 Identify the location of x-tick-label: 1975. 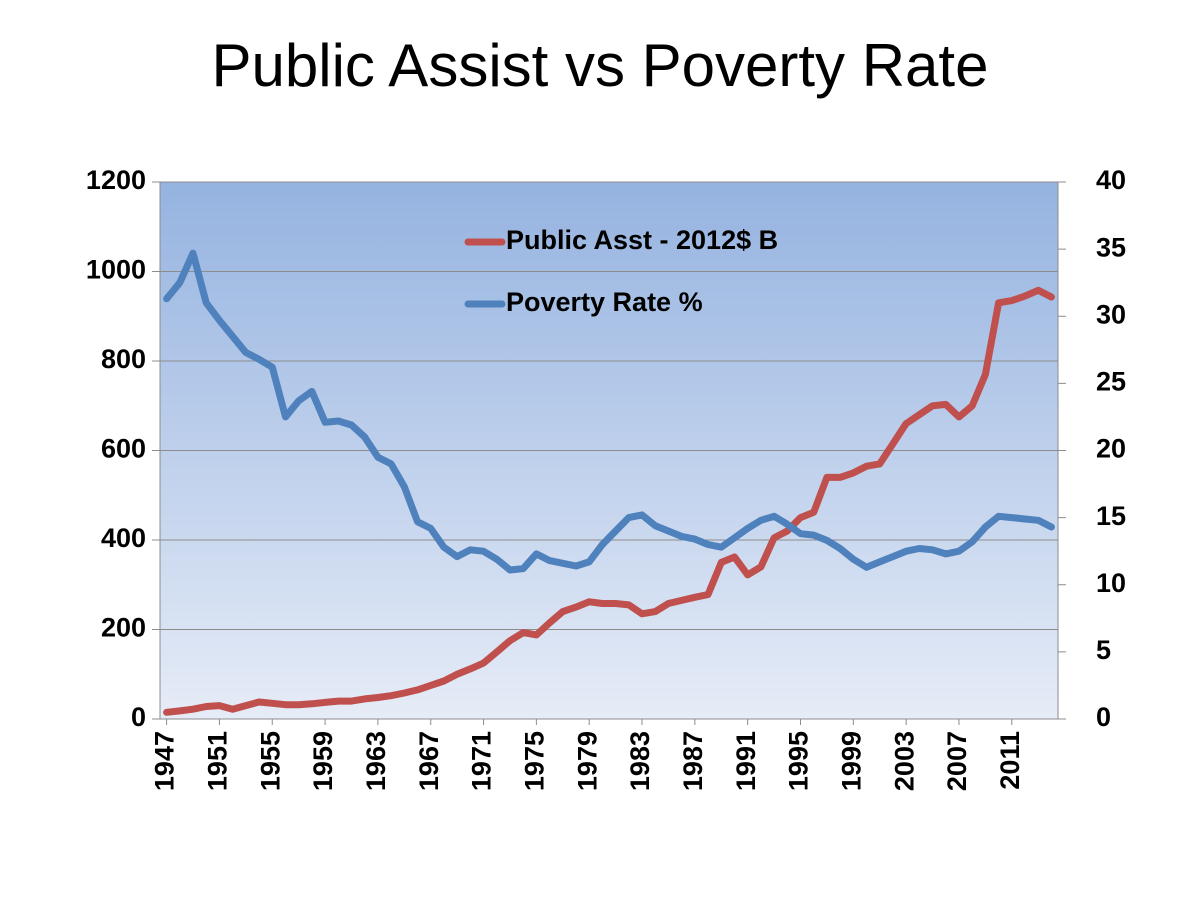
(534, 761).